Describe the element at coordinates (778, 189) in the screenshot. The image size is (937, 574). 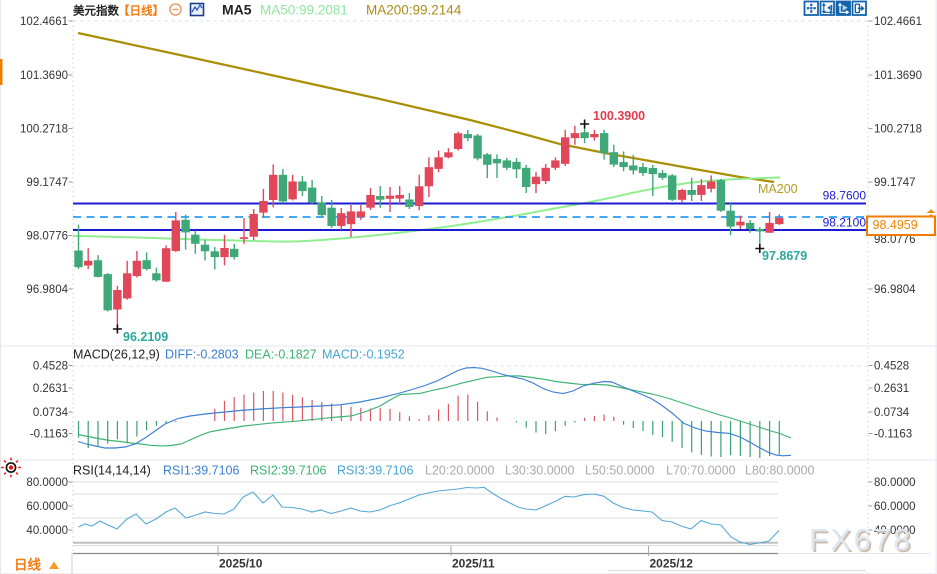
I see `svg-text: MA200` at that location.